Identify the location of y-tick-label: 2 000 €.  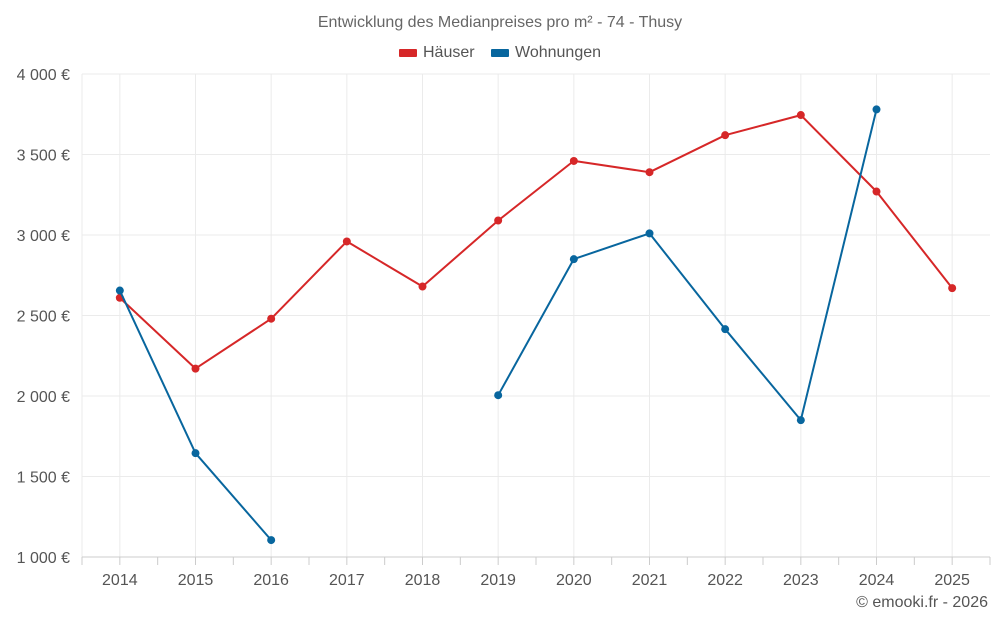
(43, 397).